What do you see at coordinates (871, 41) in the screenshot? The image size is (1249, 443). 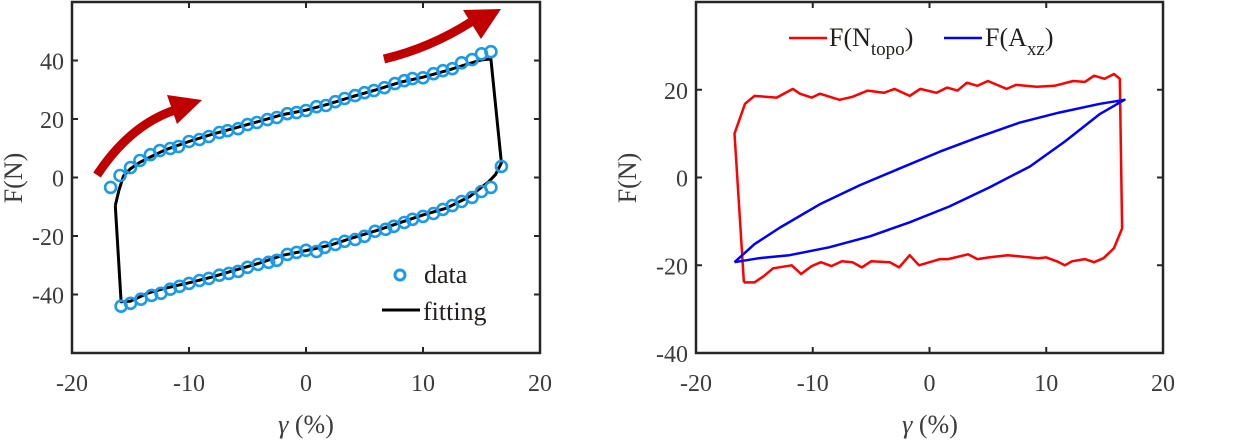 I see `legend-ntopo-label: F(Ntopo)` at bounding box center [871, 41].